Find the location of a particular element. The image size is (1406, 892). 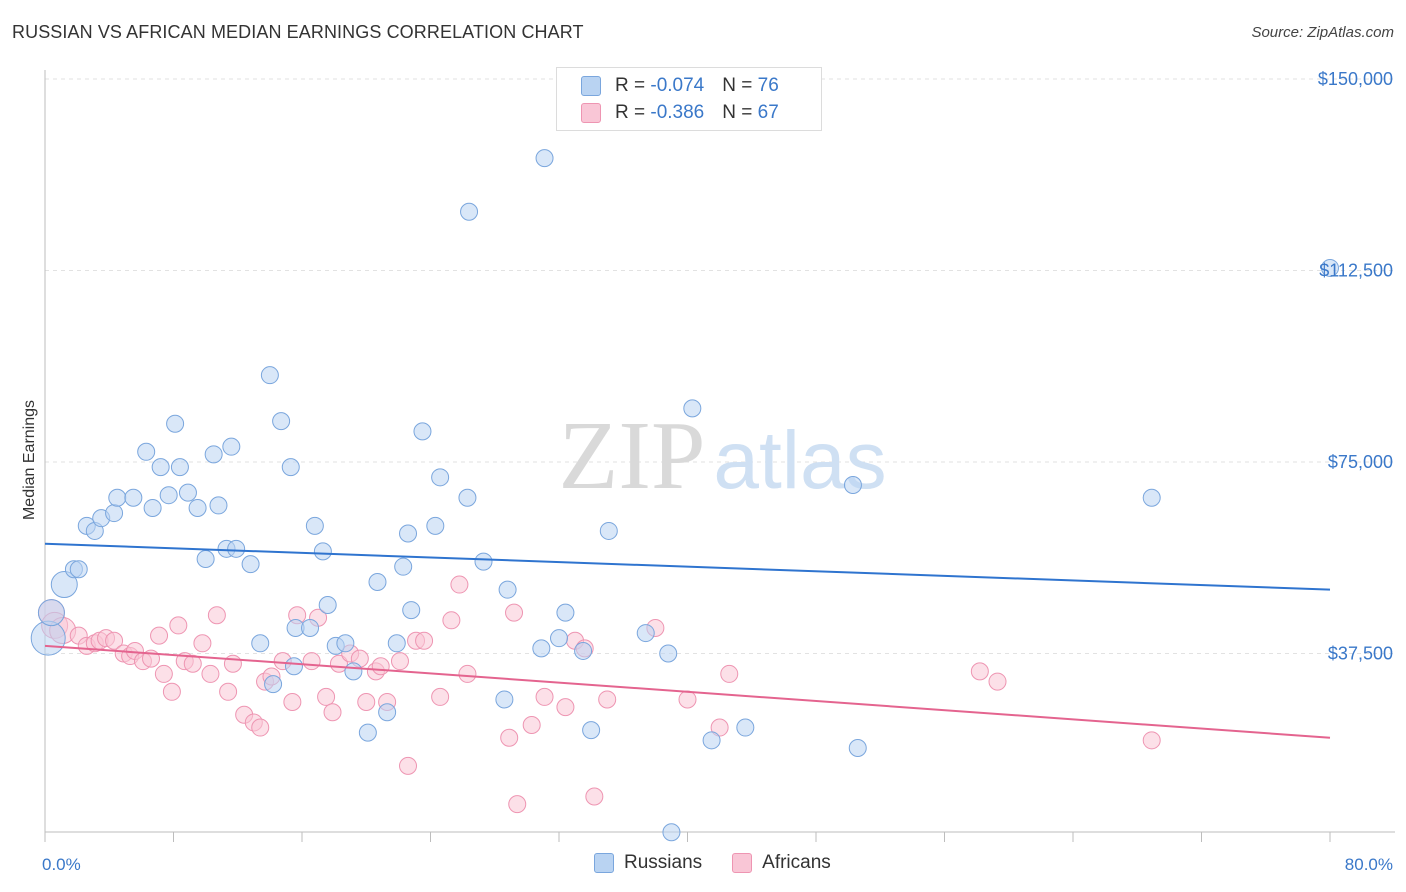

legend-item-africans: Africans is located at coordinates (781, 863).